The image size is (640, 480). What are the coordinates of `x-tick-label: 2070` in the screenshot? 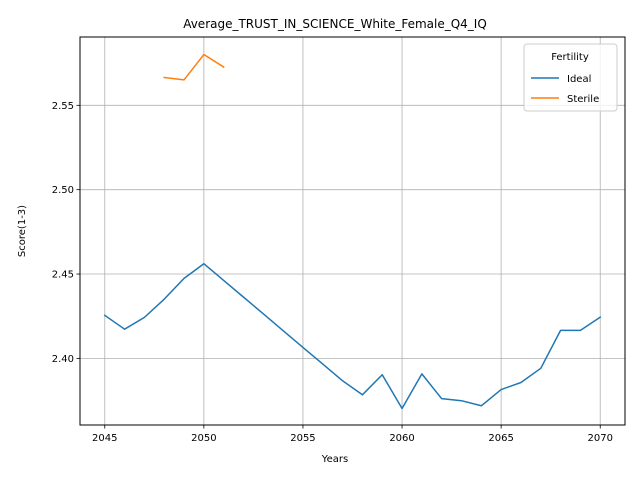 It's located at (600, 438).